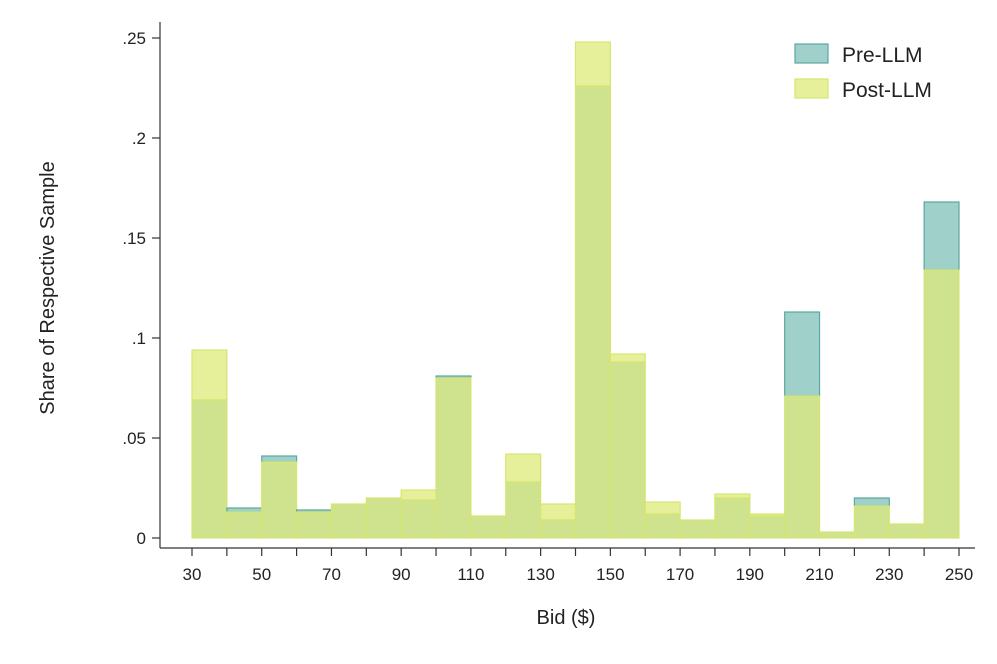 The height and width of the screenshot is (664, 997). What do you see at coordinates (882, 55) in the screenshot?
I see `legend-label-pre-llm: Pre-LLM` at bounding box center [882, 55].